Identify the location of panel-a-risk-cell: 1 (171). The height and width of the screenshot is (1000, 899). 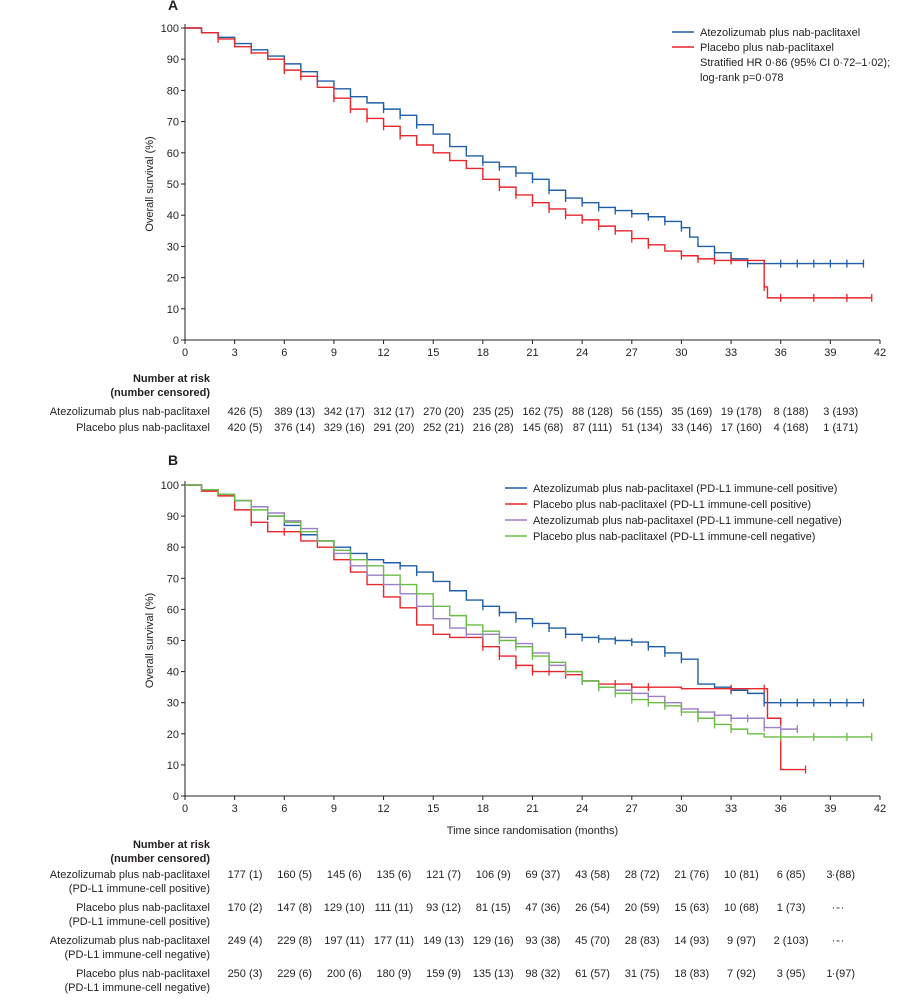
(841, 428).